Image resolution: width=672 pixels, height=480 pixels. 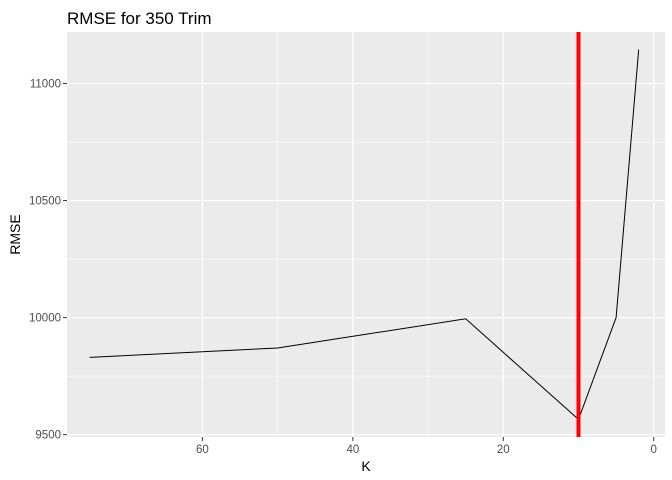 I want to click on x-tick-label: 40, so click(x=352, y=450).